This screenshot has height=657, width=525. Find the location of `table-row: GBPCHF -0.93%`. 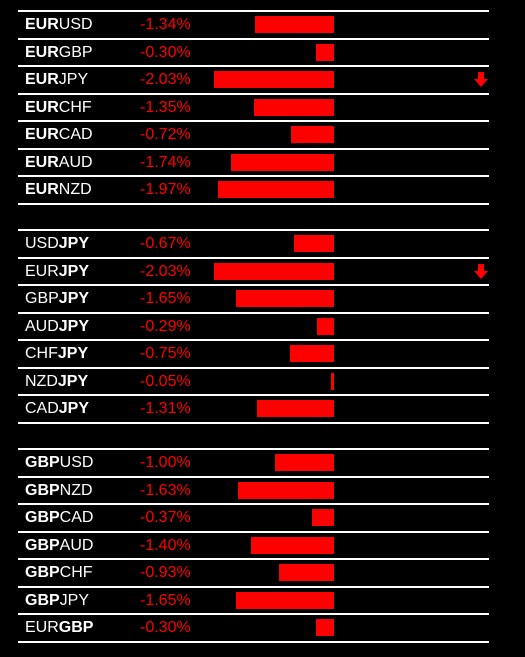

table-row: GBPCHF -0.93% is located at coordinates (253, 574).